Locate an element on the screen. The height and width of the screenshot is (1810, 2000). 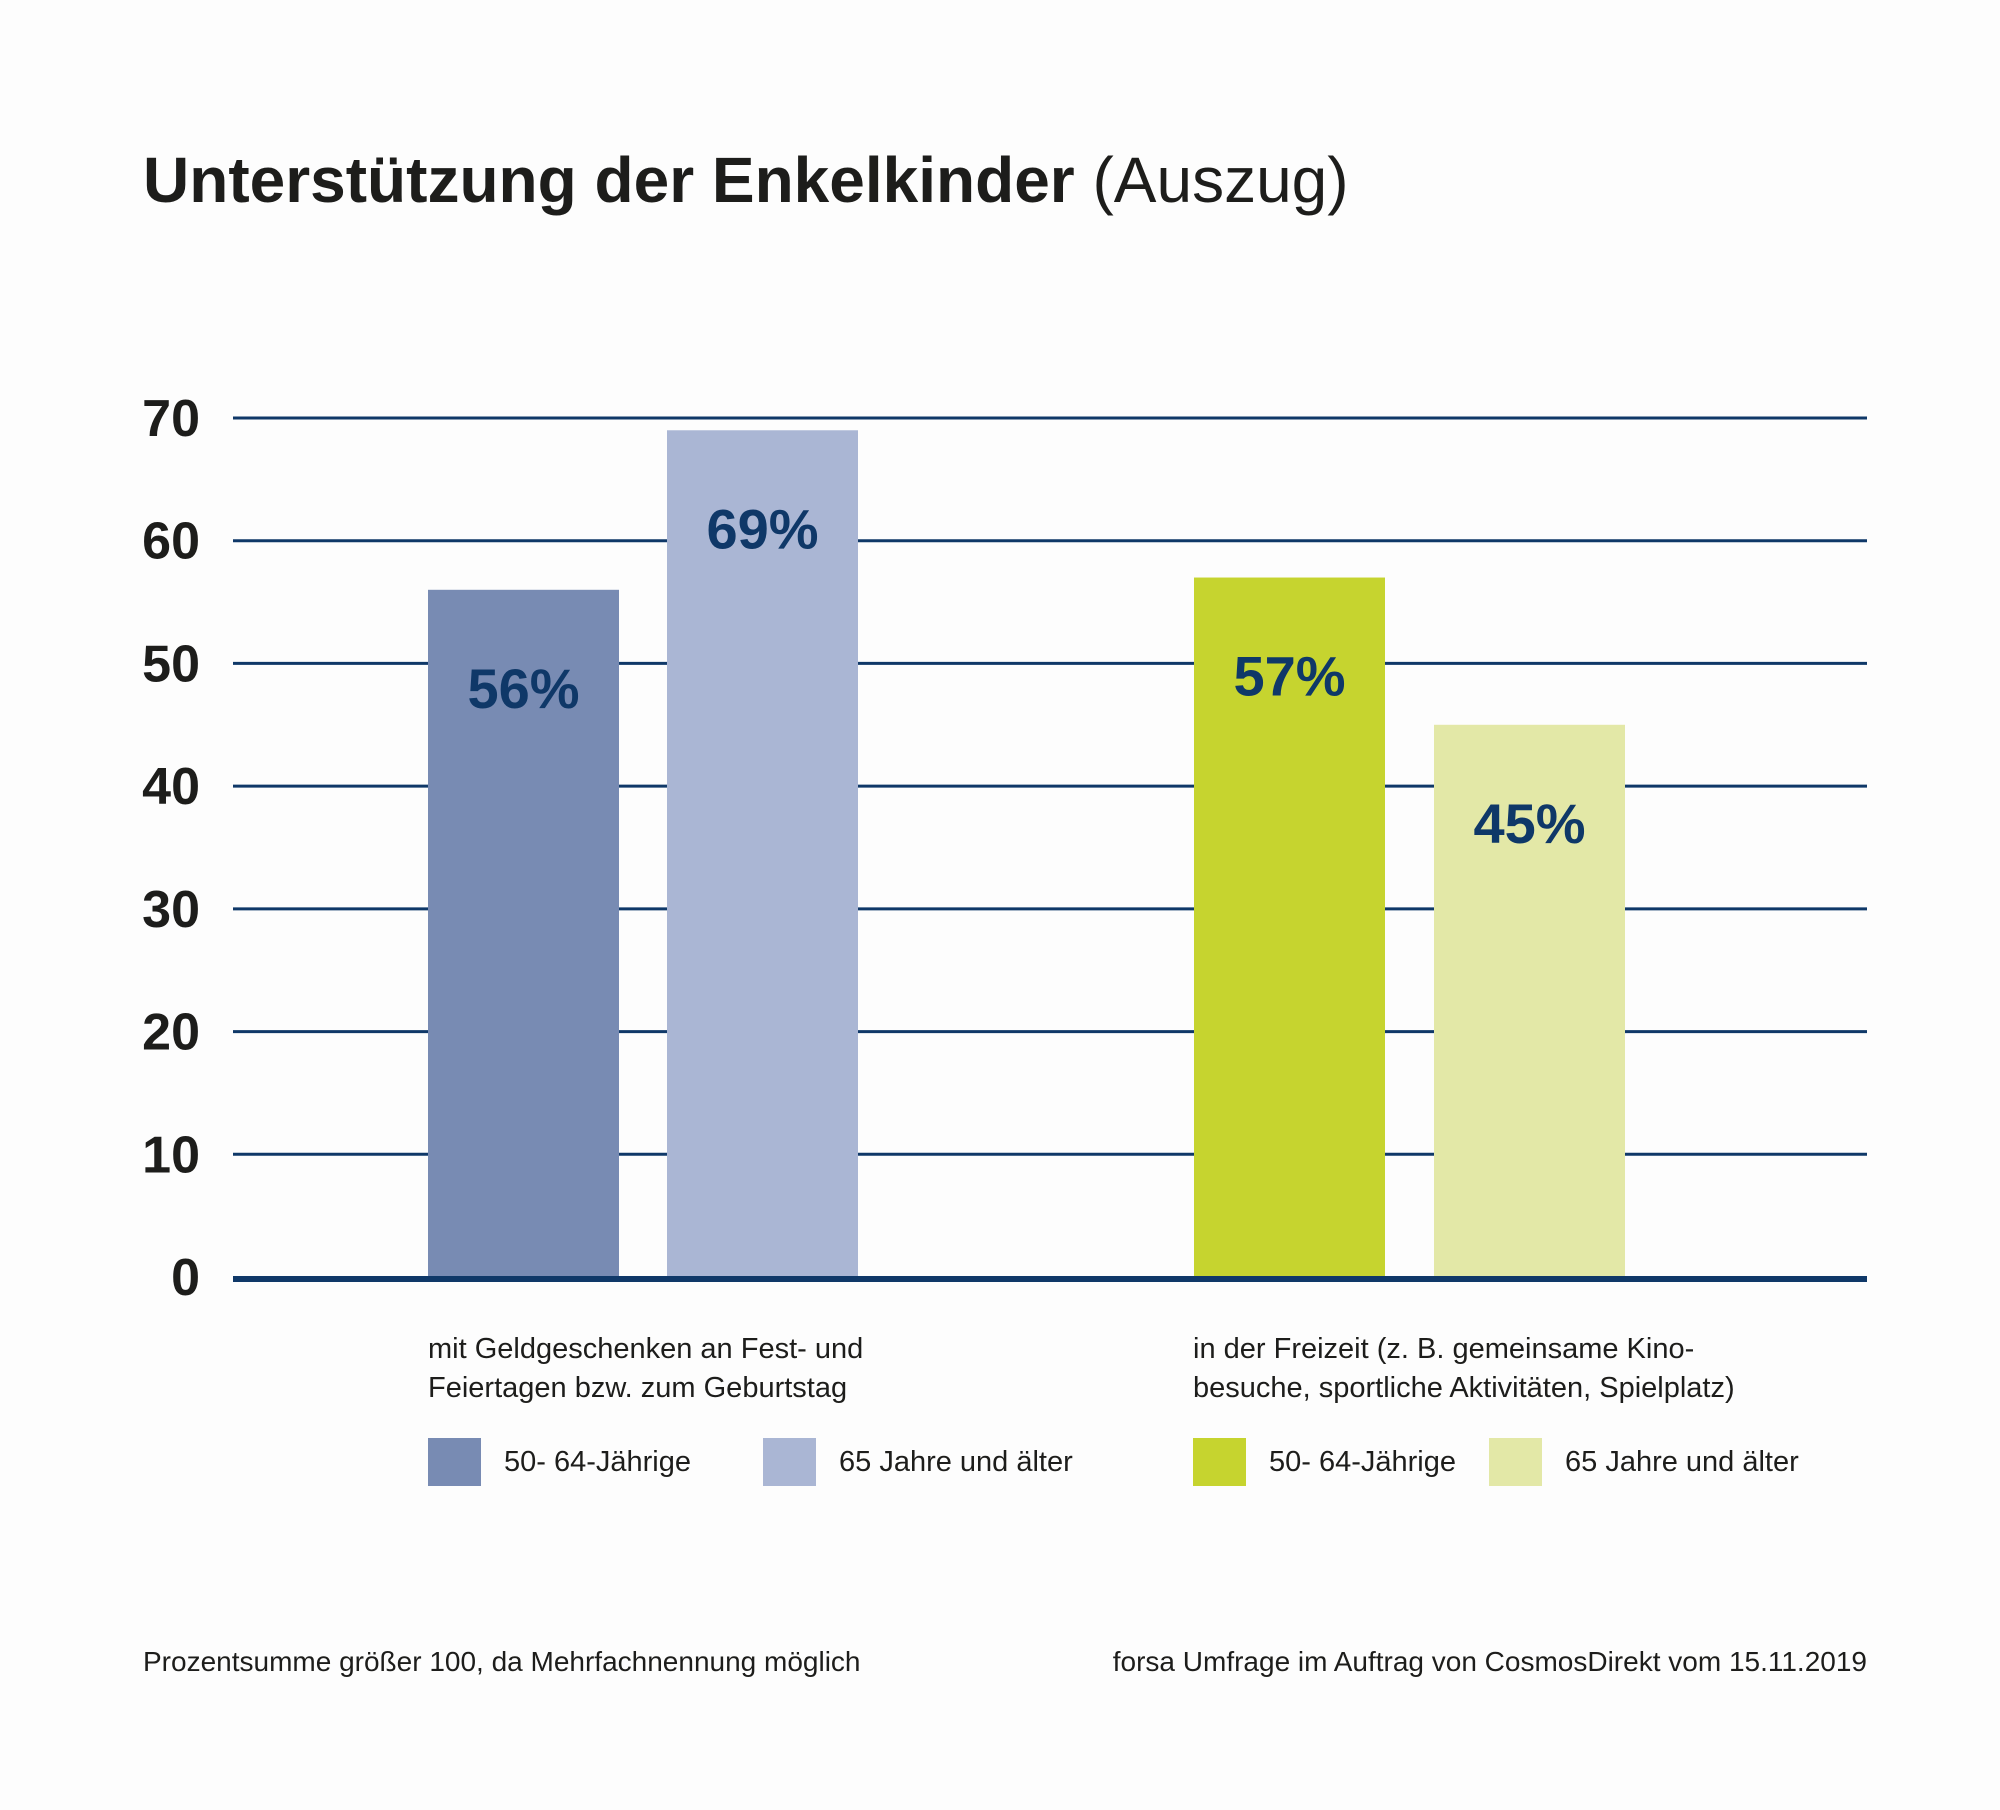
category-label-line: Feiertagen bzw. zum Geburtstag is located at coordinates (638, 1388).